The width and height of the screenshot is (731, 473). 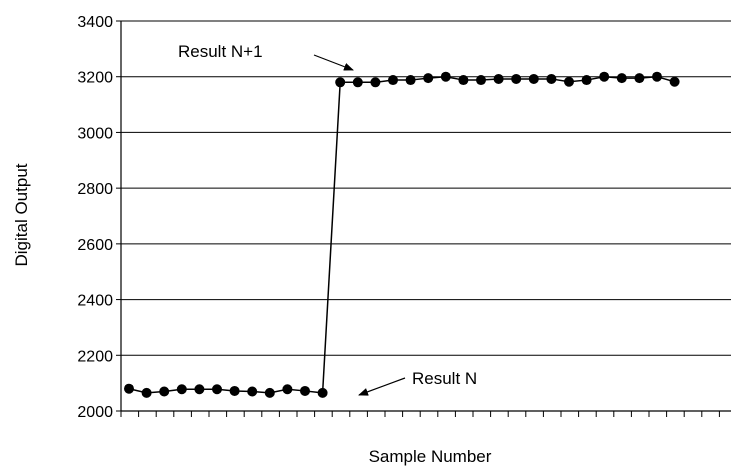 I want to click on x-axis-title: Sample Number, so click(x=430, y=456).